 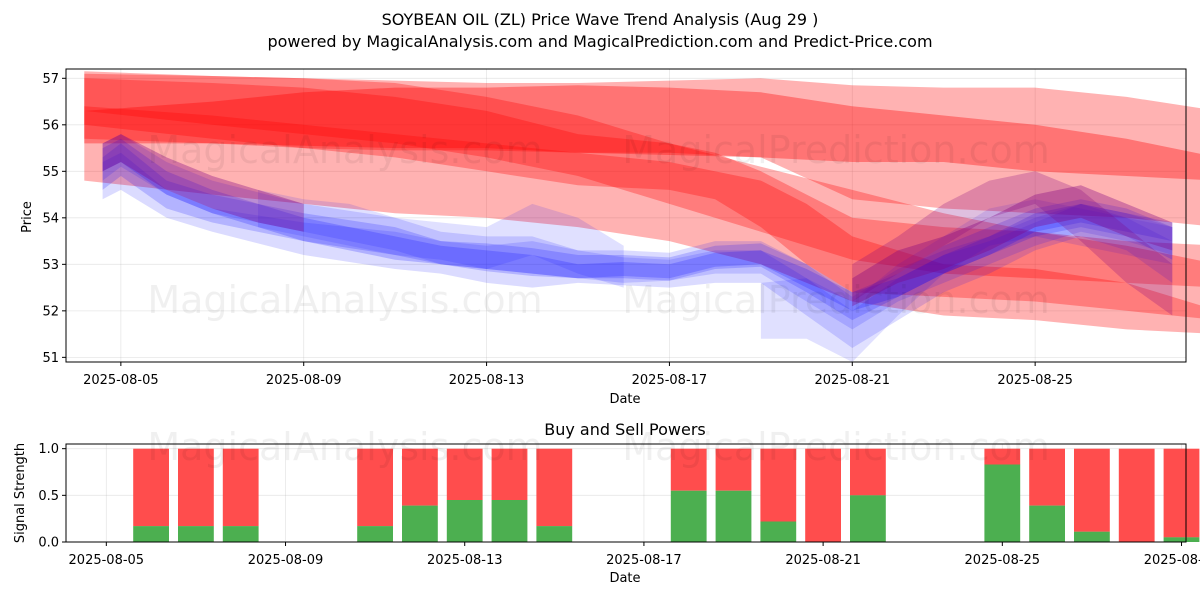 What do you see at coordinates (487, 380) in the screenshot?
I see `price-x-tick-label-2: 2025-08-13` at bounding box center [487, 380].